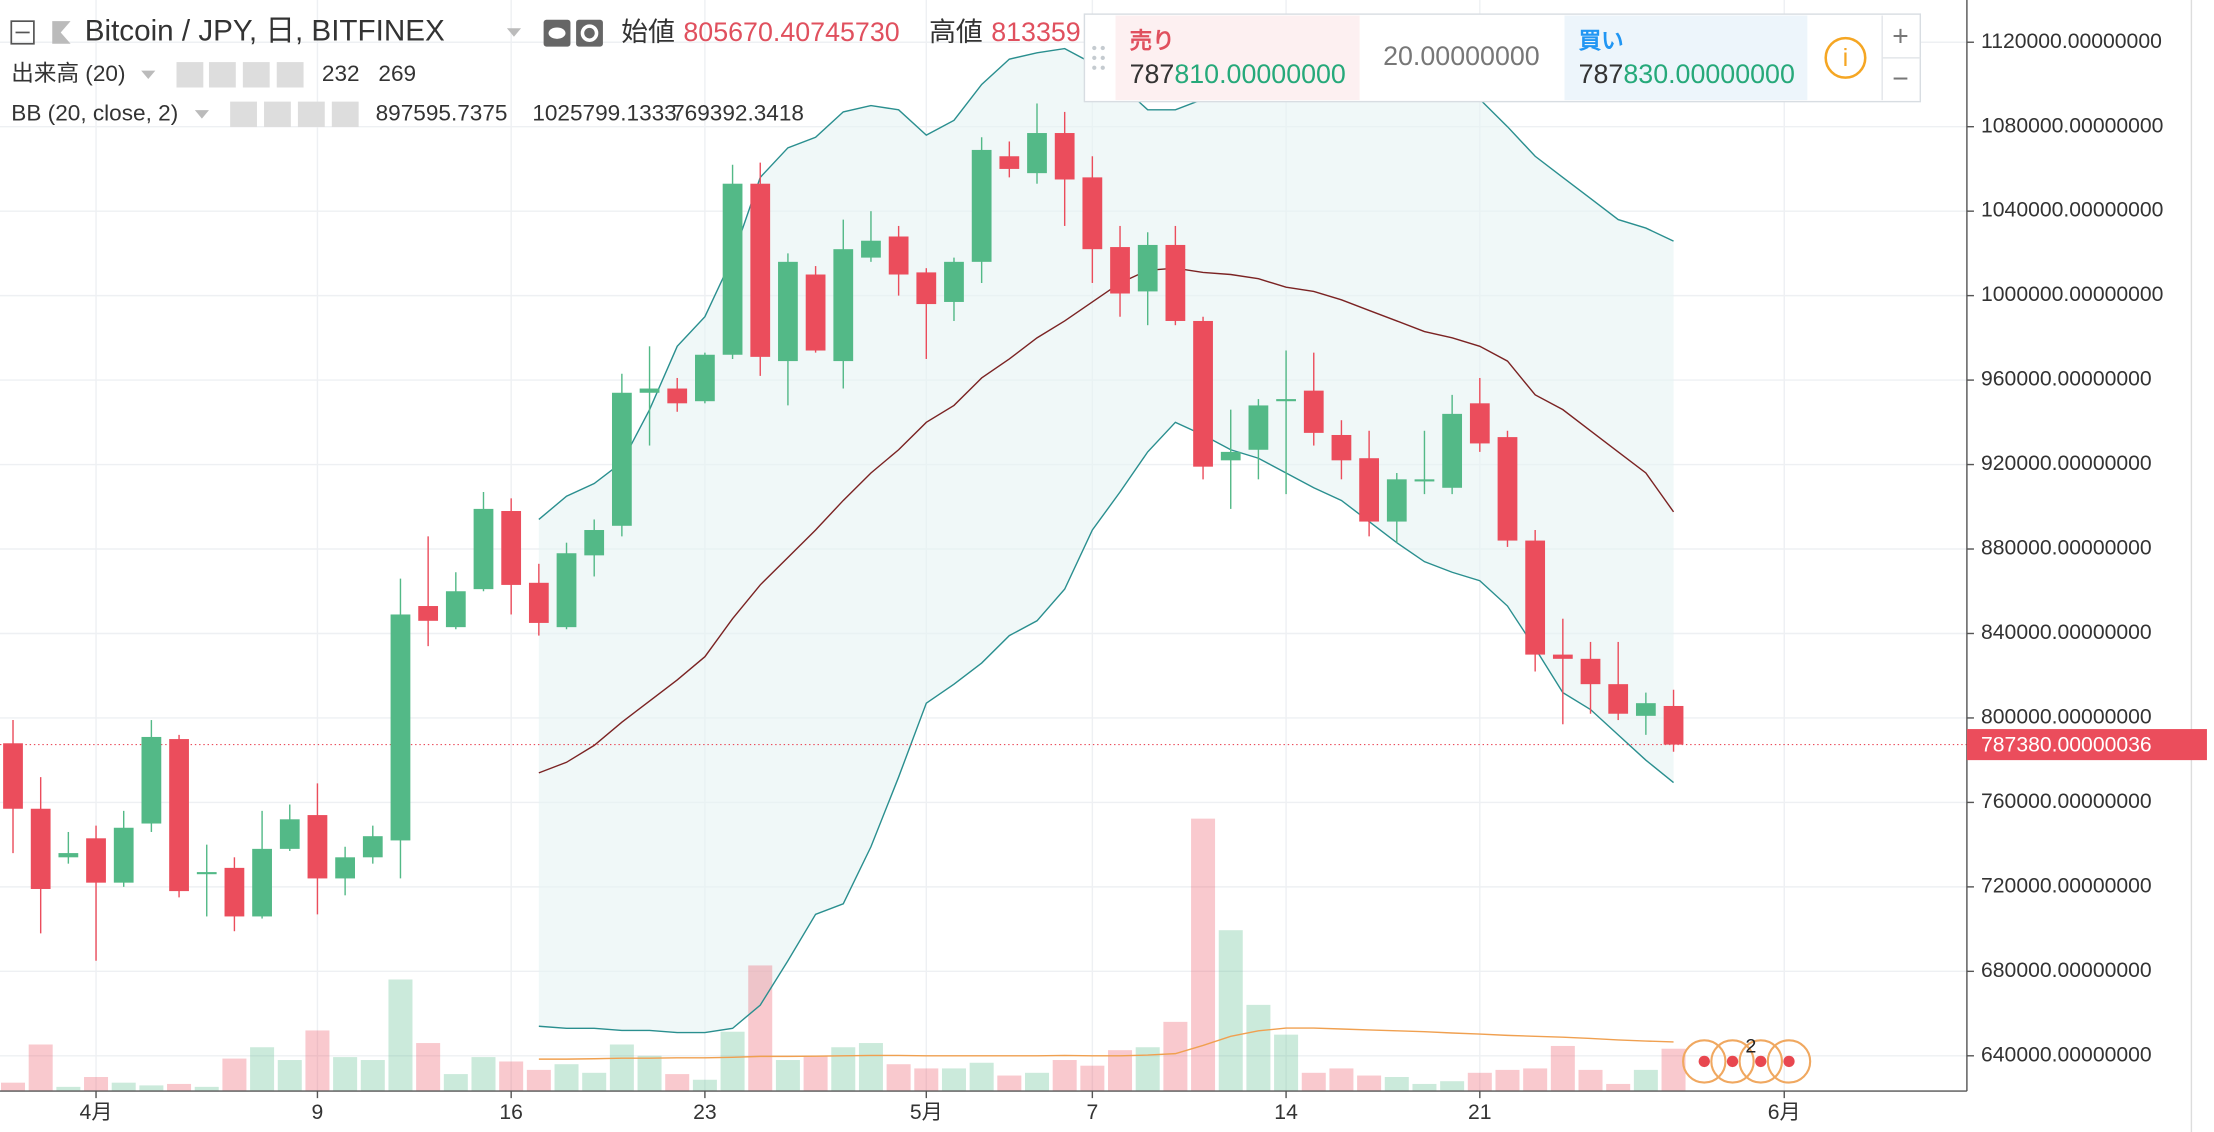  I want to click on collapse-icon, so click(22, 32).